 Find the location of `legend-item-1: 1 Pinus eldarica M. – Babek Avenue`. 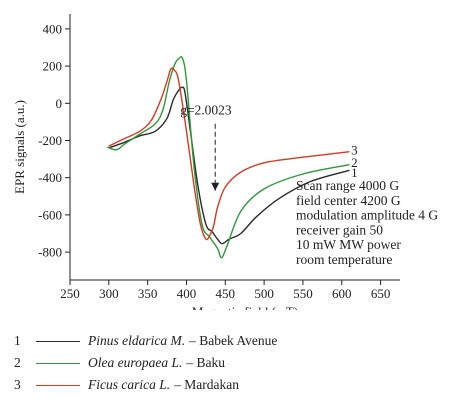

legend-item-1: 1 Pinus eldarica M. – Babek Avenue is located at coordinates (145, 341).